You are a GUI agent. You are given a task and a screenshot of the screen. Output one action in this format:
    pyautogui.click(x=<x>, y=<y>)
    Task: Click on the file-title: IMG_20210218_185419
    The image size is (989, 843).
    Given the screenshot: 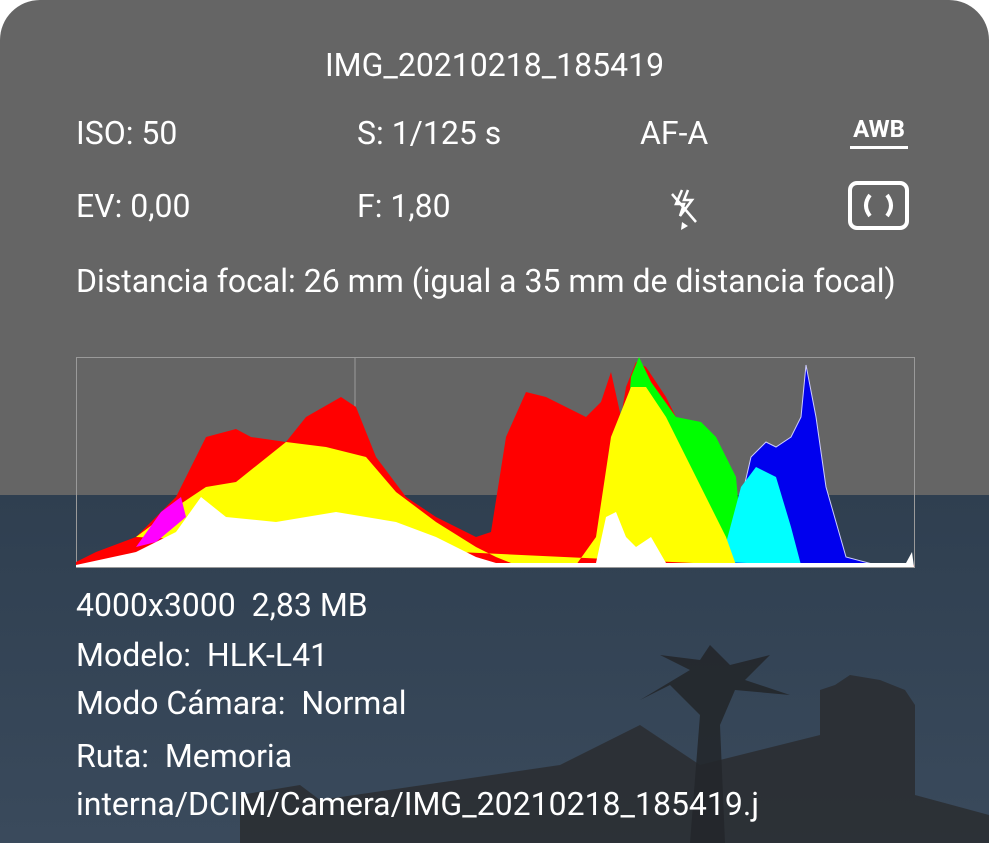 What is the action you would take?
    pyautogui.click(x=494, y=65)
    